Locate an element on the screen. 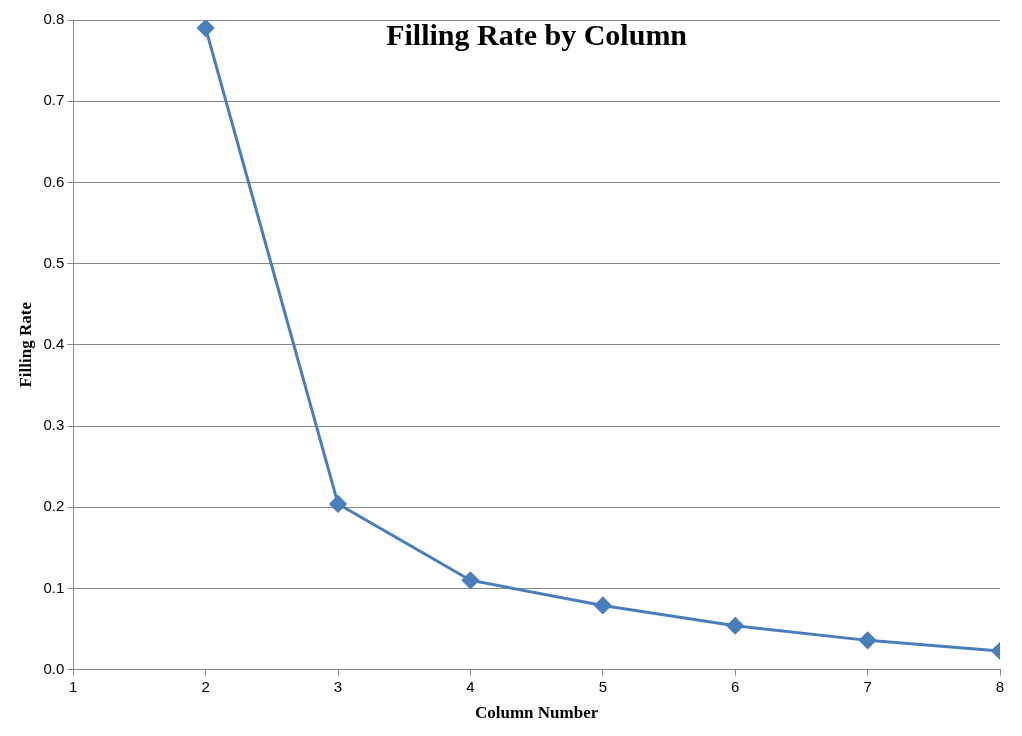  x-tick-label: 2 is located at coordinates (205, 686).